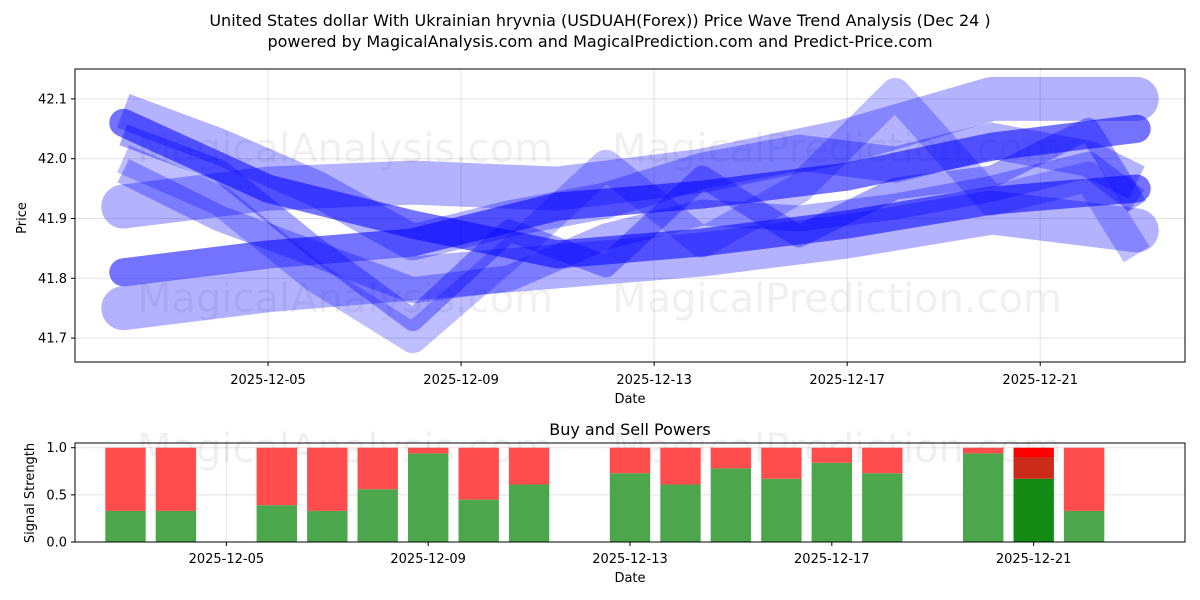 The image size is (1200, 600). I want to click on price-x-tick-label: 2025-12-13, so click(654, 380).